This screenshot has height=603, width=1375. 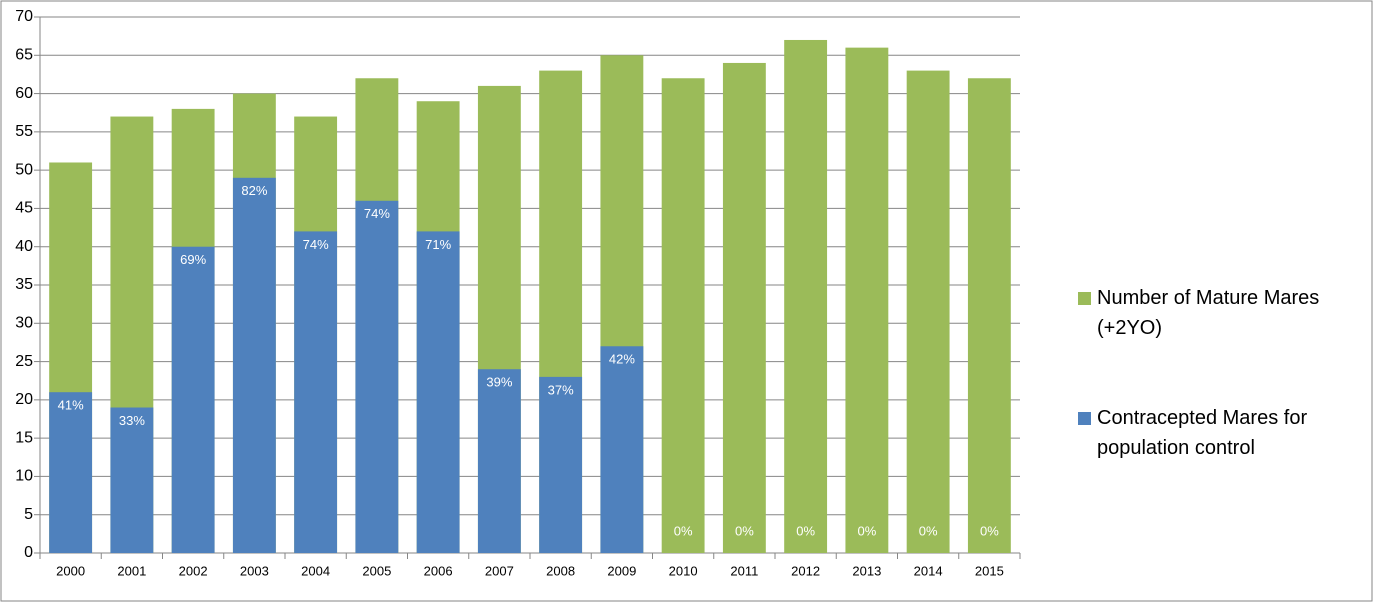 I want to click on data-label: 69%, so click(x=193, y=259).